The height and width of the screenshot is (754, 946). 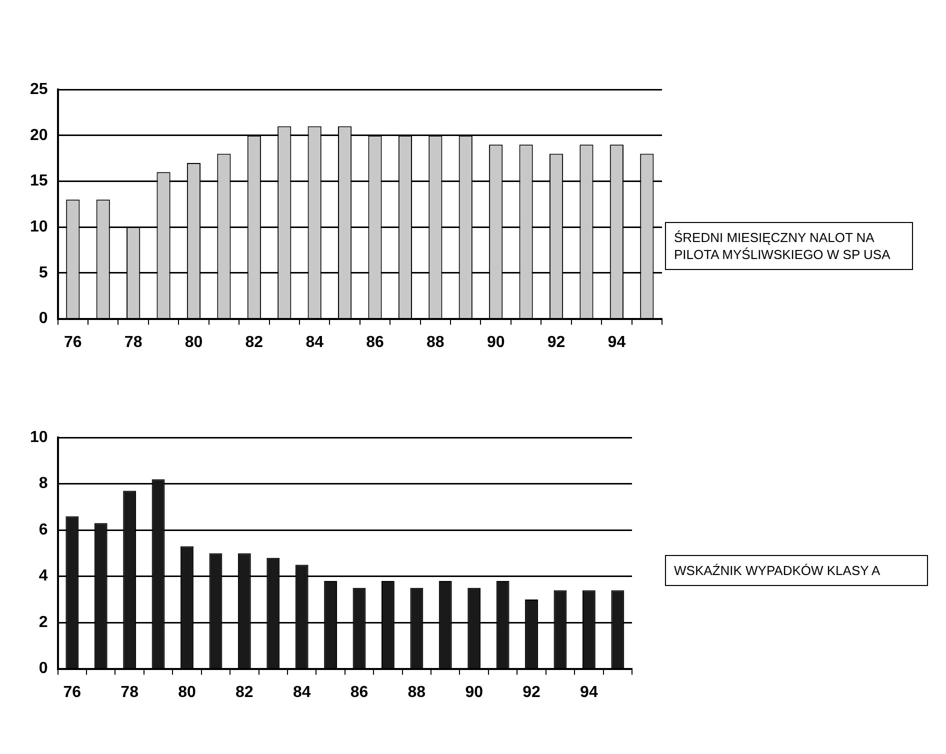 What do you see at coordinates (43, 483) in the screenshot?
I see `y-tick-label: 8` at bounding box center [43, 483].